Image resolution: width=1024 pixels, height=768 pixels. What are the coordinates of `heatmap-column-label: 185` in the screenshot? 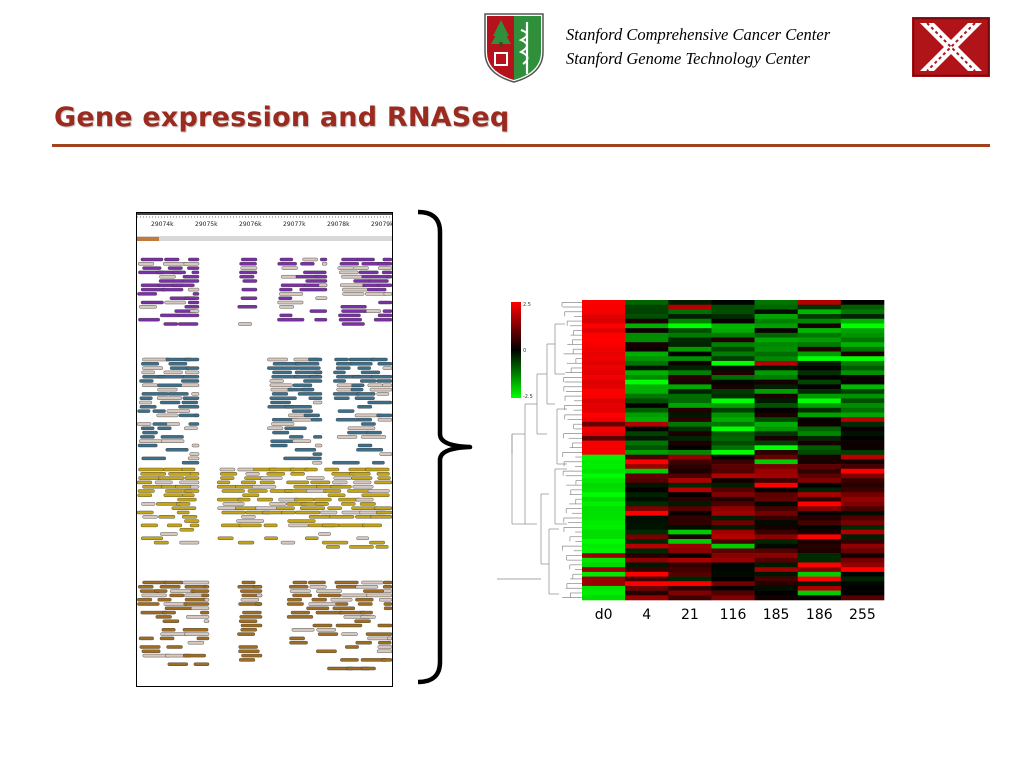 It's located at (776, 615).